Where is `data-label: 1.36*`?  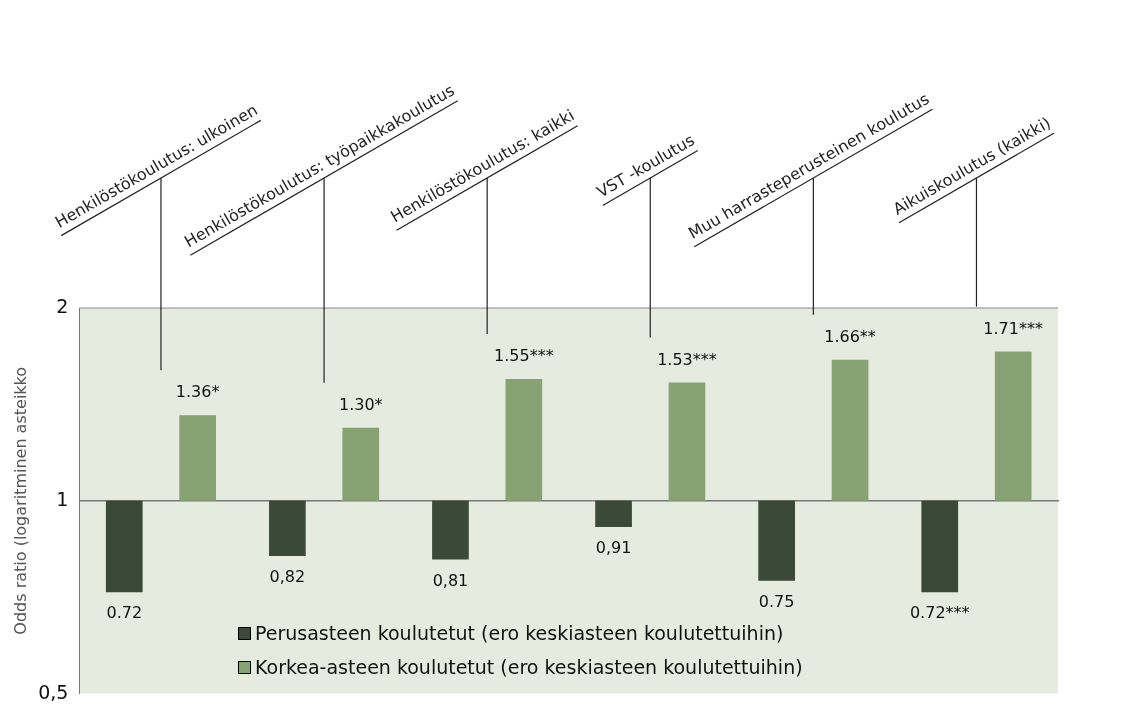
data-label: 1.36* is located at coordinates (197, 392).